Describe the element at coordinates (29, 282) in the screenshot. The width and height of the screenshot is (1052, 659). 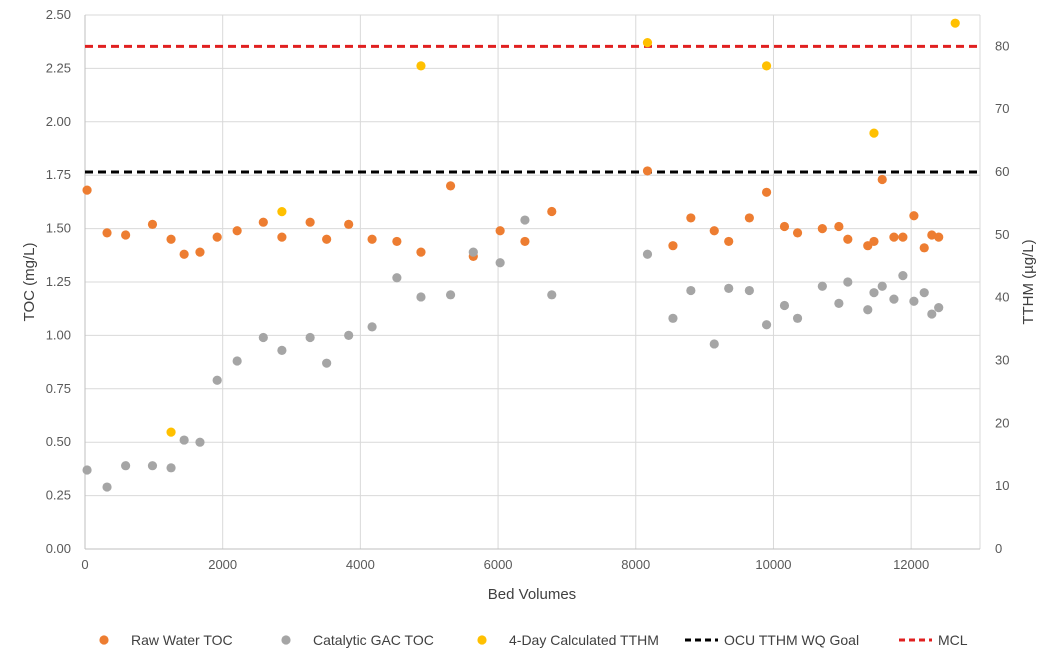
I see `y-axis-title: TOC (mg/L)` at that location.